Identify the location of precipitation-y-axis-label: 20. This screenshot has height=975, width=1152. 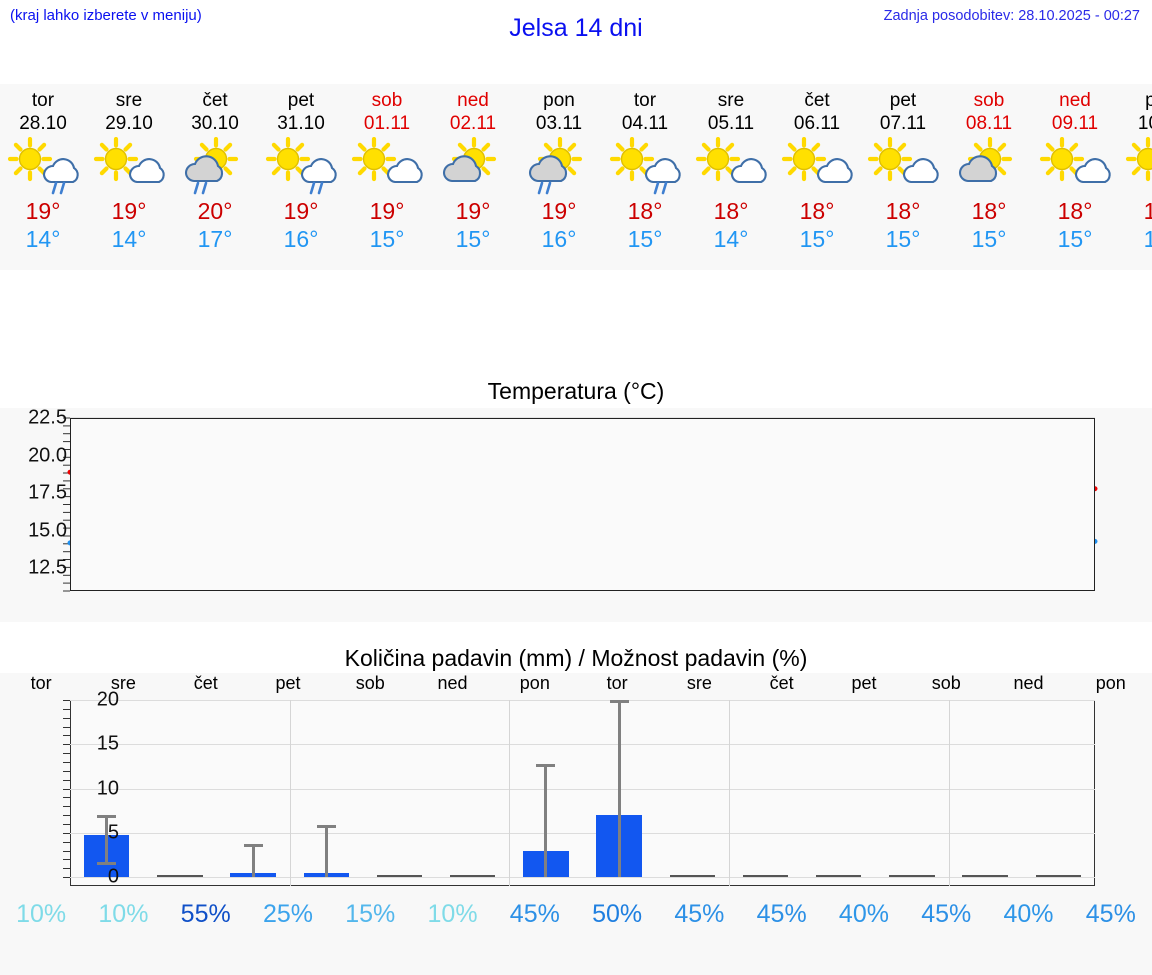
(107, 699).